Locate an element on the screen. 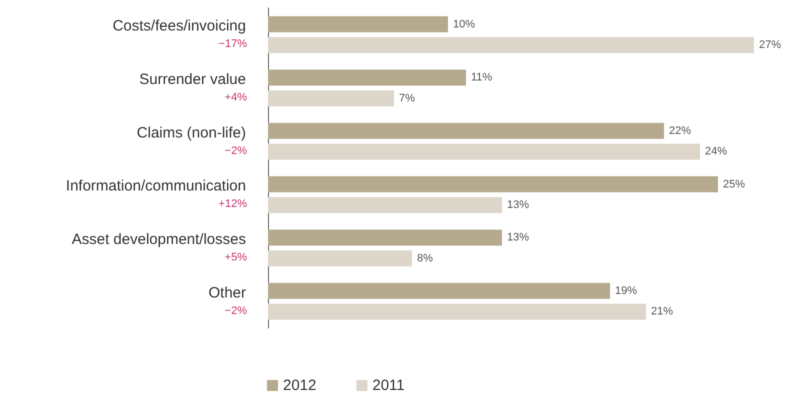 The image size is (802, 406). data-label: 27% is located at coordinates (770, 45).